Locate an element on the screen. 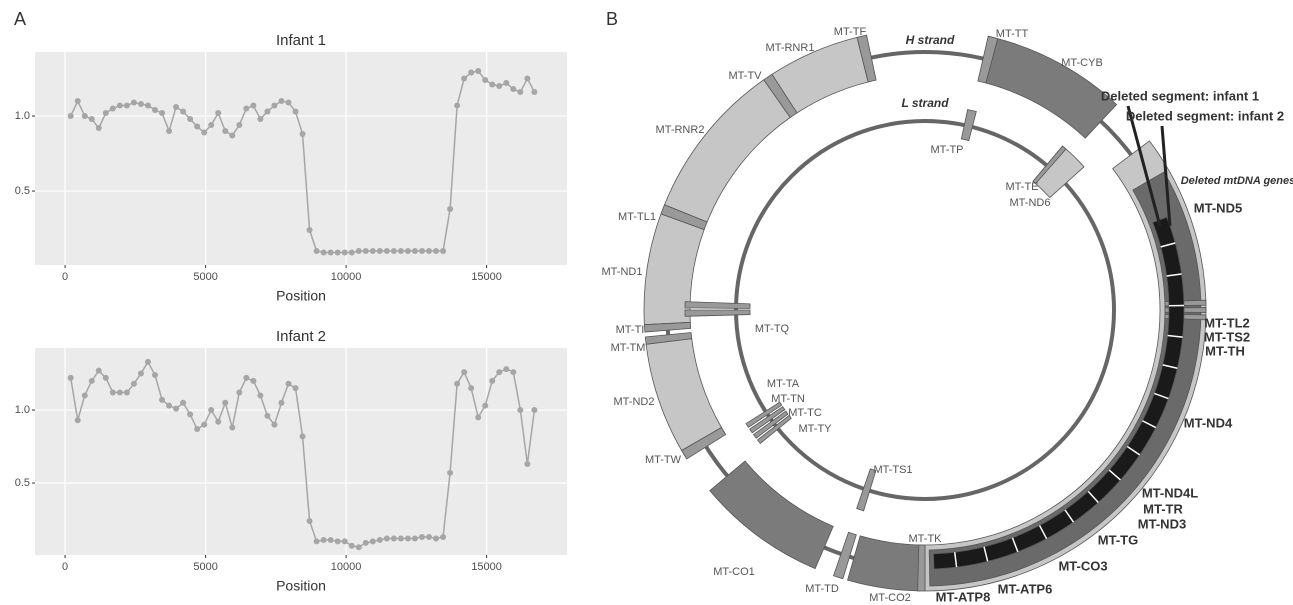 The height and width of the screenshot is (605, 1293). gene-label: MT-TI is located at coordinates (630, 330).